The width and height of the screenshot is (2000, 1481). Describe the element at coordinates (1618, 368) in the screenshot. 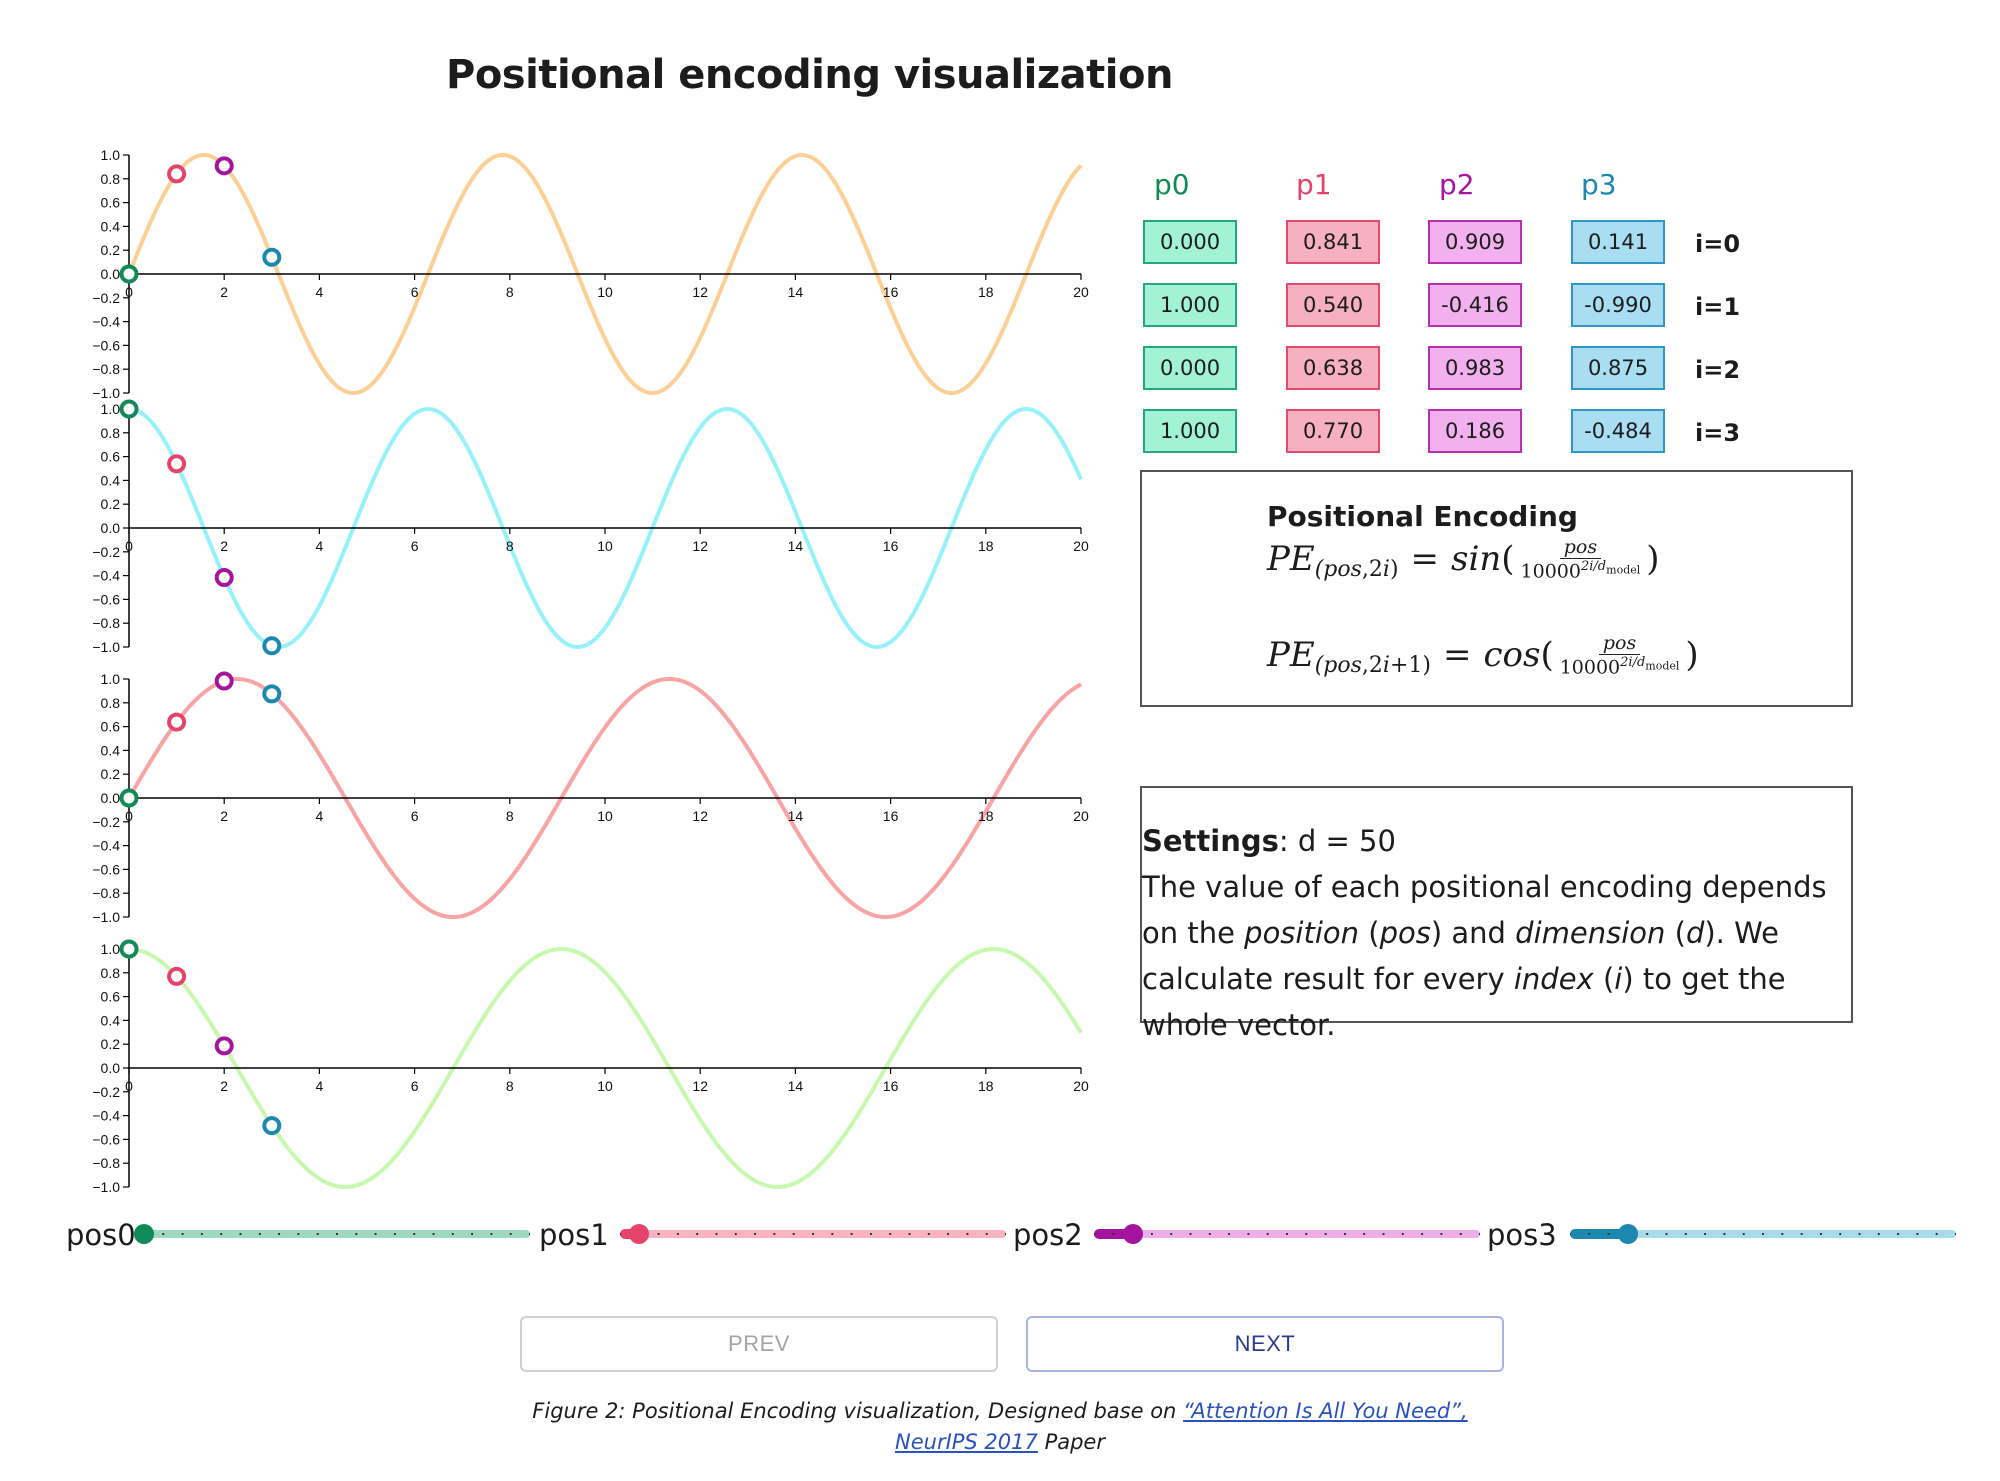

I see `table-cell: 0.875` at that location.